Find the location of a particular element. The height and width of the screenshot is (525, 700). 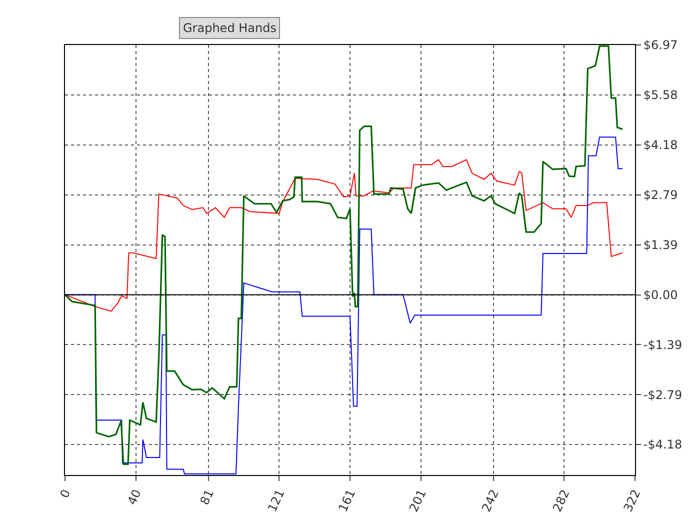

y-tick-label: $1.39 is located at coordinates (660, 245).